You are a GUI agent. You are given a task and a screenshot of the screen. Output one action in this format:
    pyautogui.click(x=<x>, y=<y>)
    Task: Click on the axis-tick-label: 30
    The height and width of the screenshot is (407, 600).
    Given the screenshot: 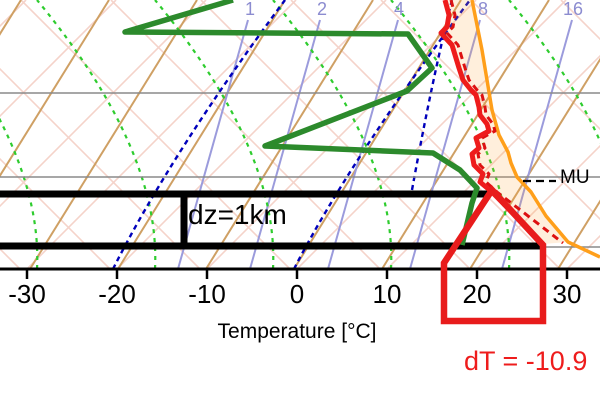 What is the action you would take?
    pyautogui.click(x=567, y=294)
    